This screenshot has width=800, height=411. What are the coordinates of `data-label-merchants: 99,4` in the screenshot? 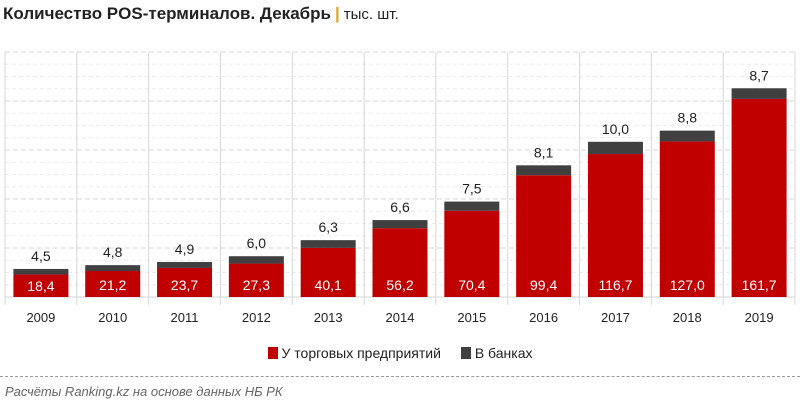 It's located at (543, 285).